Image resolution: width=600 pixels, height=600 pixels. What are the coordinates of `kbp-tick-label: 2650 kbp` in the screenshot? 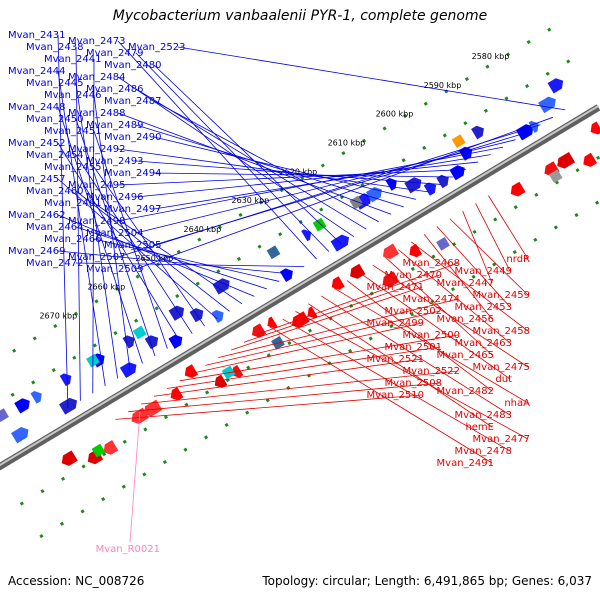 It's located at (154, 258).